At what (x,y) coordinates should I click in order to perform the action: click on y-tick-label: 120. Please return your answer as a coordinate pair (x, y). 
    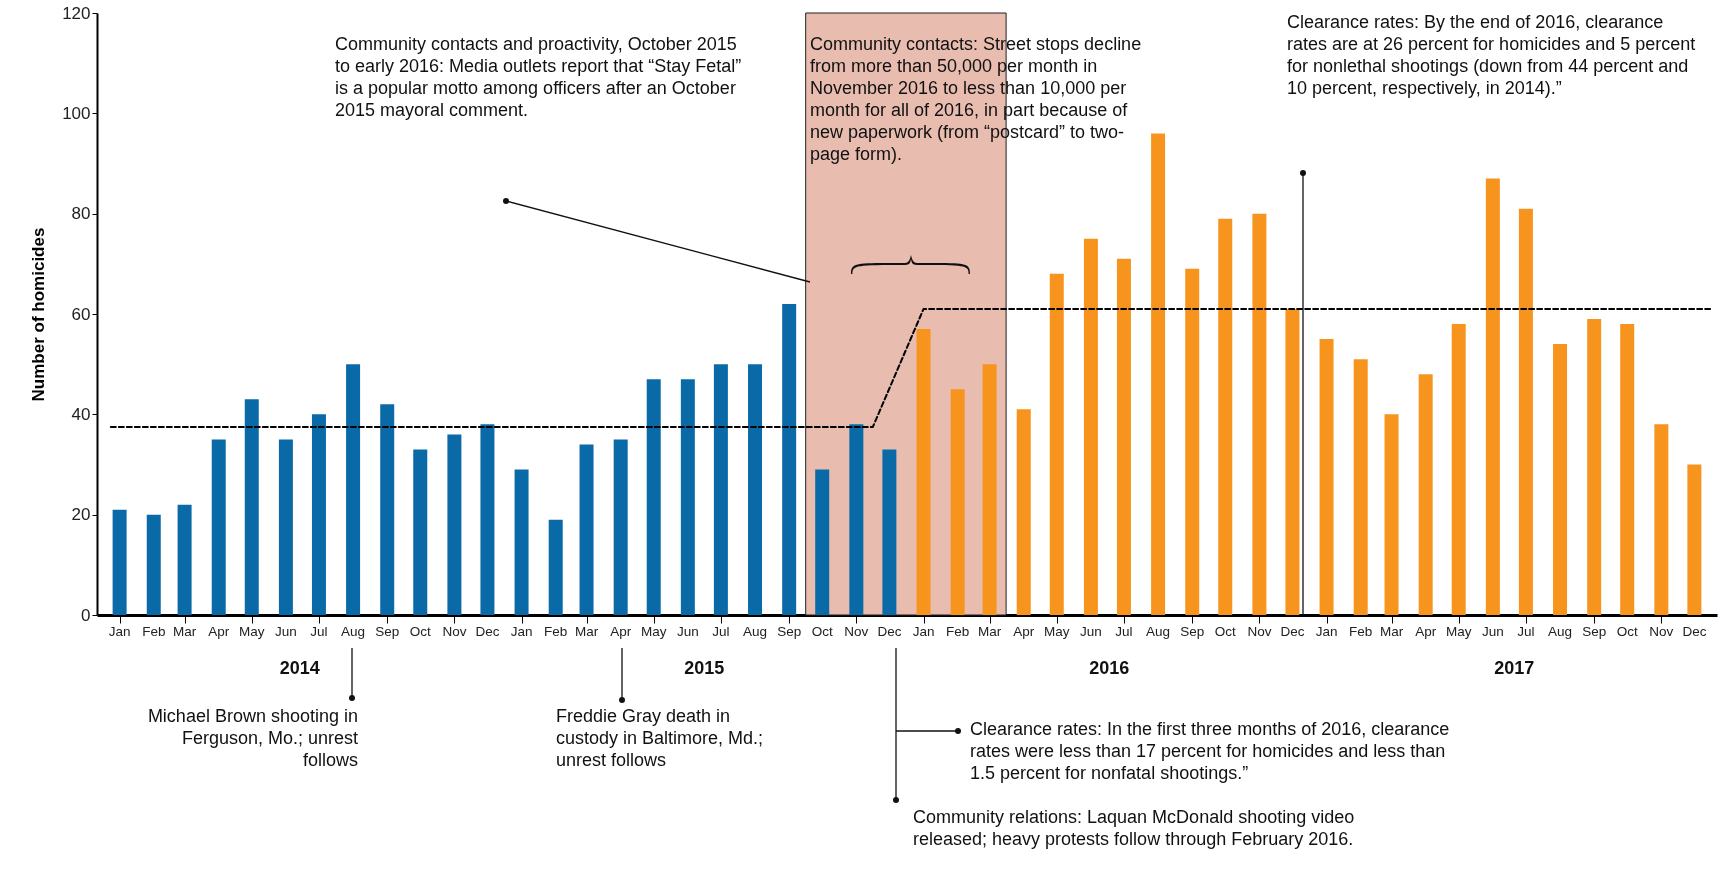
    Looking at the image, I should click on (76, 13).